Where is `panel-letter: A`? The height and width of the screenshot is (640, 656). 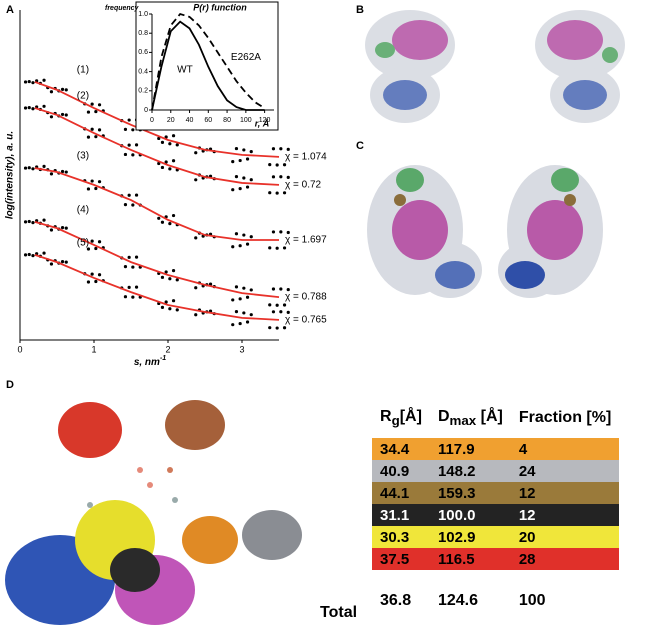
panel-letter: A is located at coordinates (10, 10).